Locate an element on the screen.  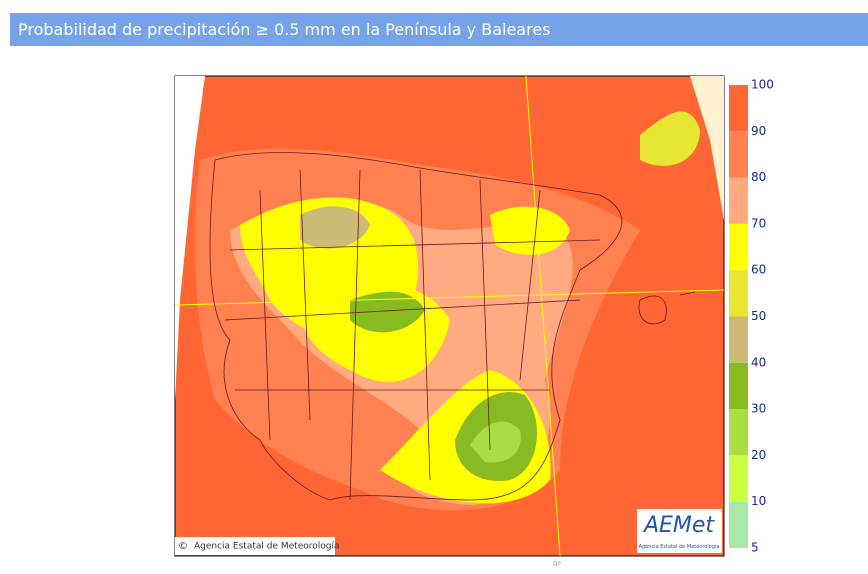
legend: 100 90 80 70 60 50 40 30 20 10 5 is located at coordinates (751, 316).